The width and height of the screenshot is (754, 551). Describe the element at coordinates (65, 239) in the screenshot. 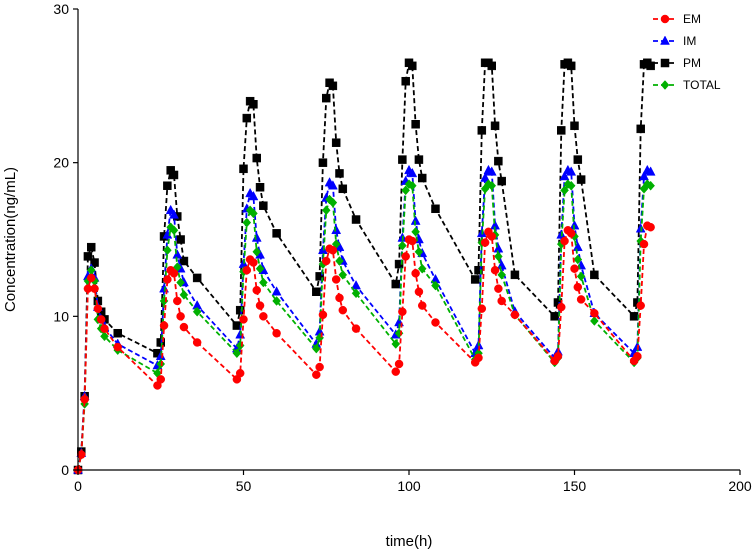

I see `y-axis-ticks: 0 10 20 30` at that location.